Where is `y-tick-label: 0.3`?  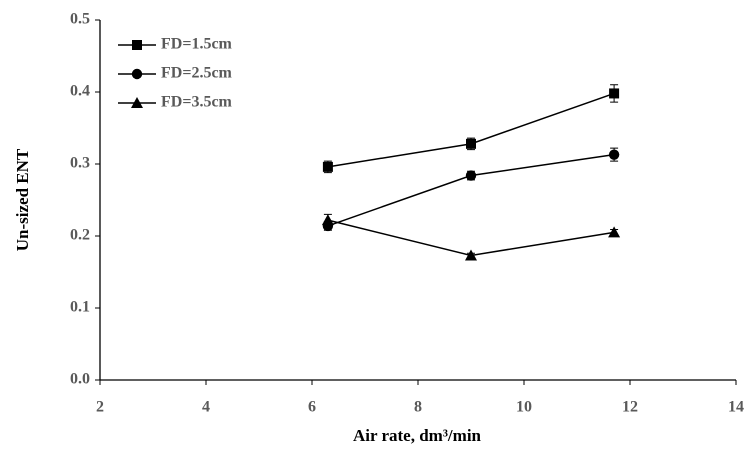
y-tick-label: 0.3 is located at coordinates (80, 163).